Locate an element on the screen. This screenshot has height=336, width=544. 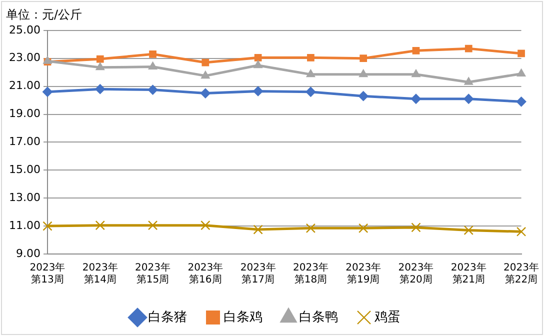
x-tick-label: 2023年第16周 is located at coordinates (206, 274).